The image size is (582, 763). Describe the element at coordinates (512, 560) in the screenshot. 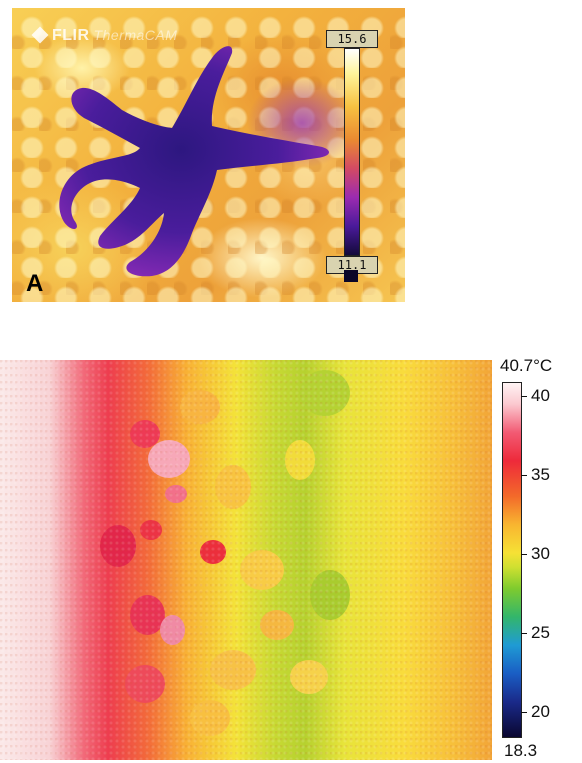

I see `temperature-scale-b` at that location.